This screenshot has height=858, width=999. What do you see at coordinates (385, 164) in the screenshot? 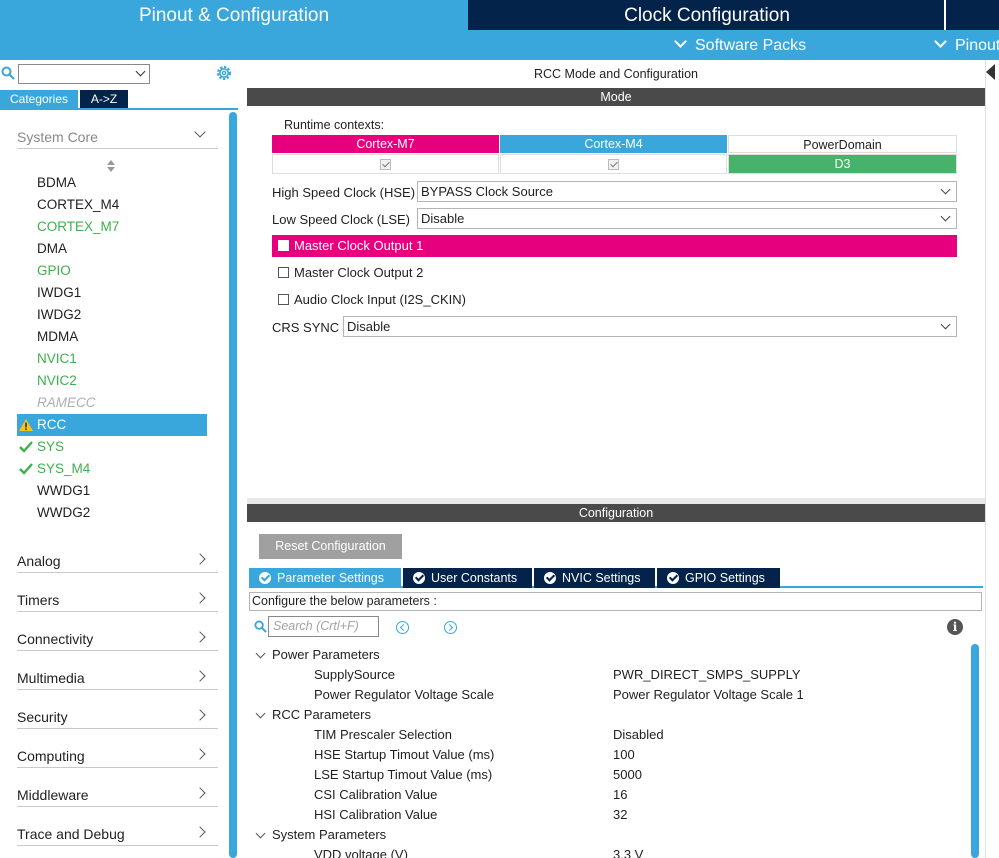
I see `checkbox-cortex-m7` at bounding box center [385, 164].